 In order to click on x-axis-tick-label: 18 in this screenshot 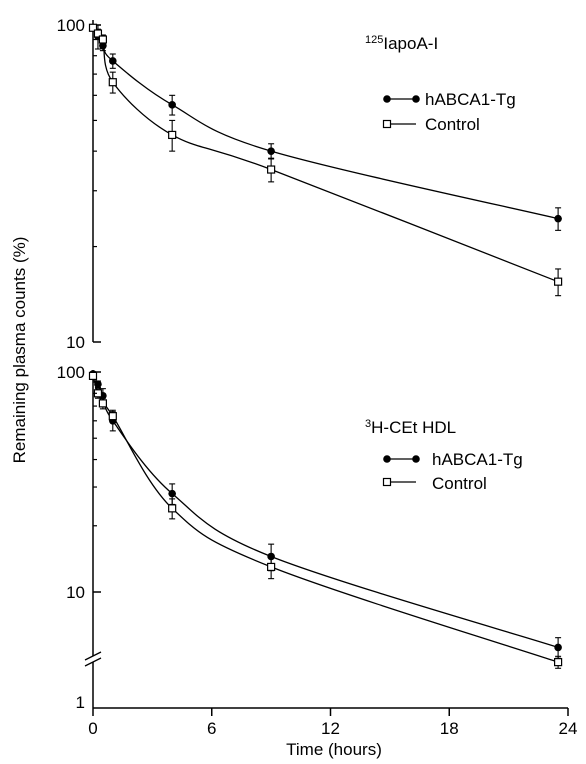, I will do `click(449, 728)`.